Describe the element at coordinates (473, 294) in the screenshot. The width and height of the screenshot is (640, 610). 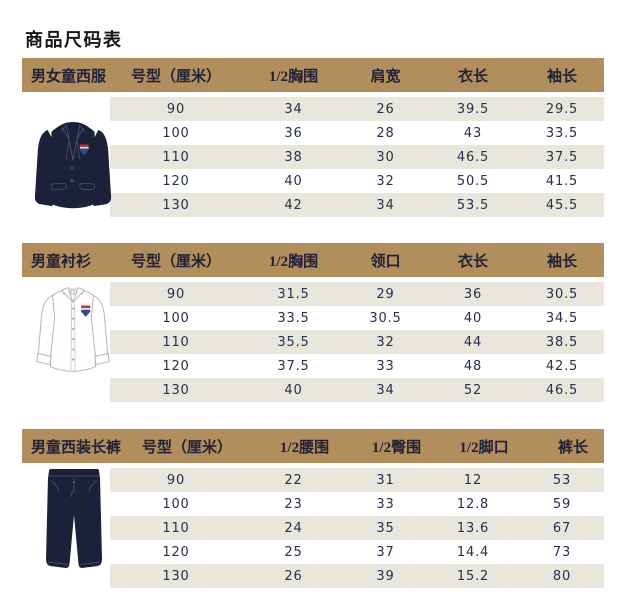
I see `value-cell: 36` at that location.